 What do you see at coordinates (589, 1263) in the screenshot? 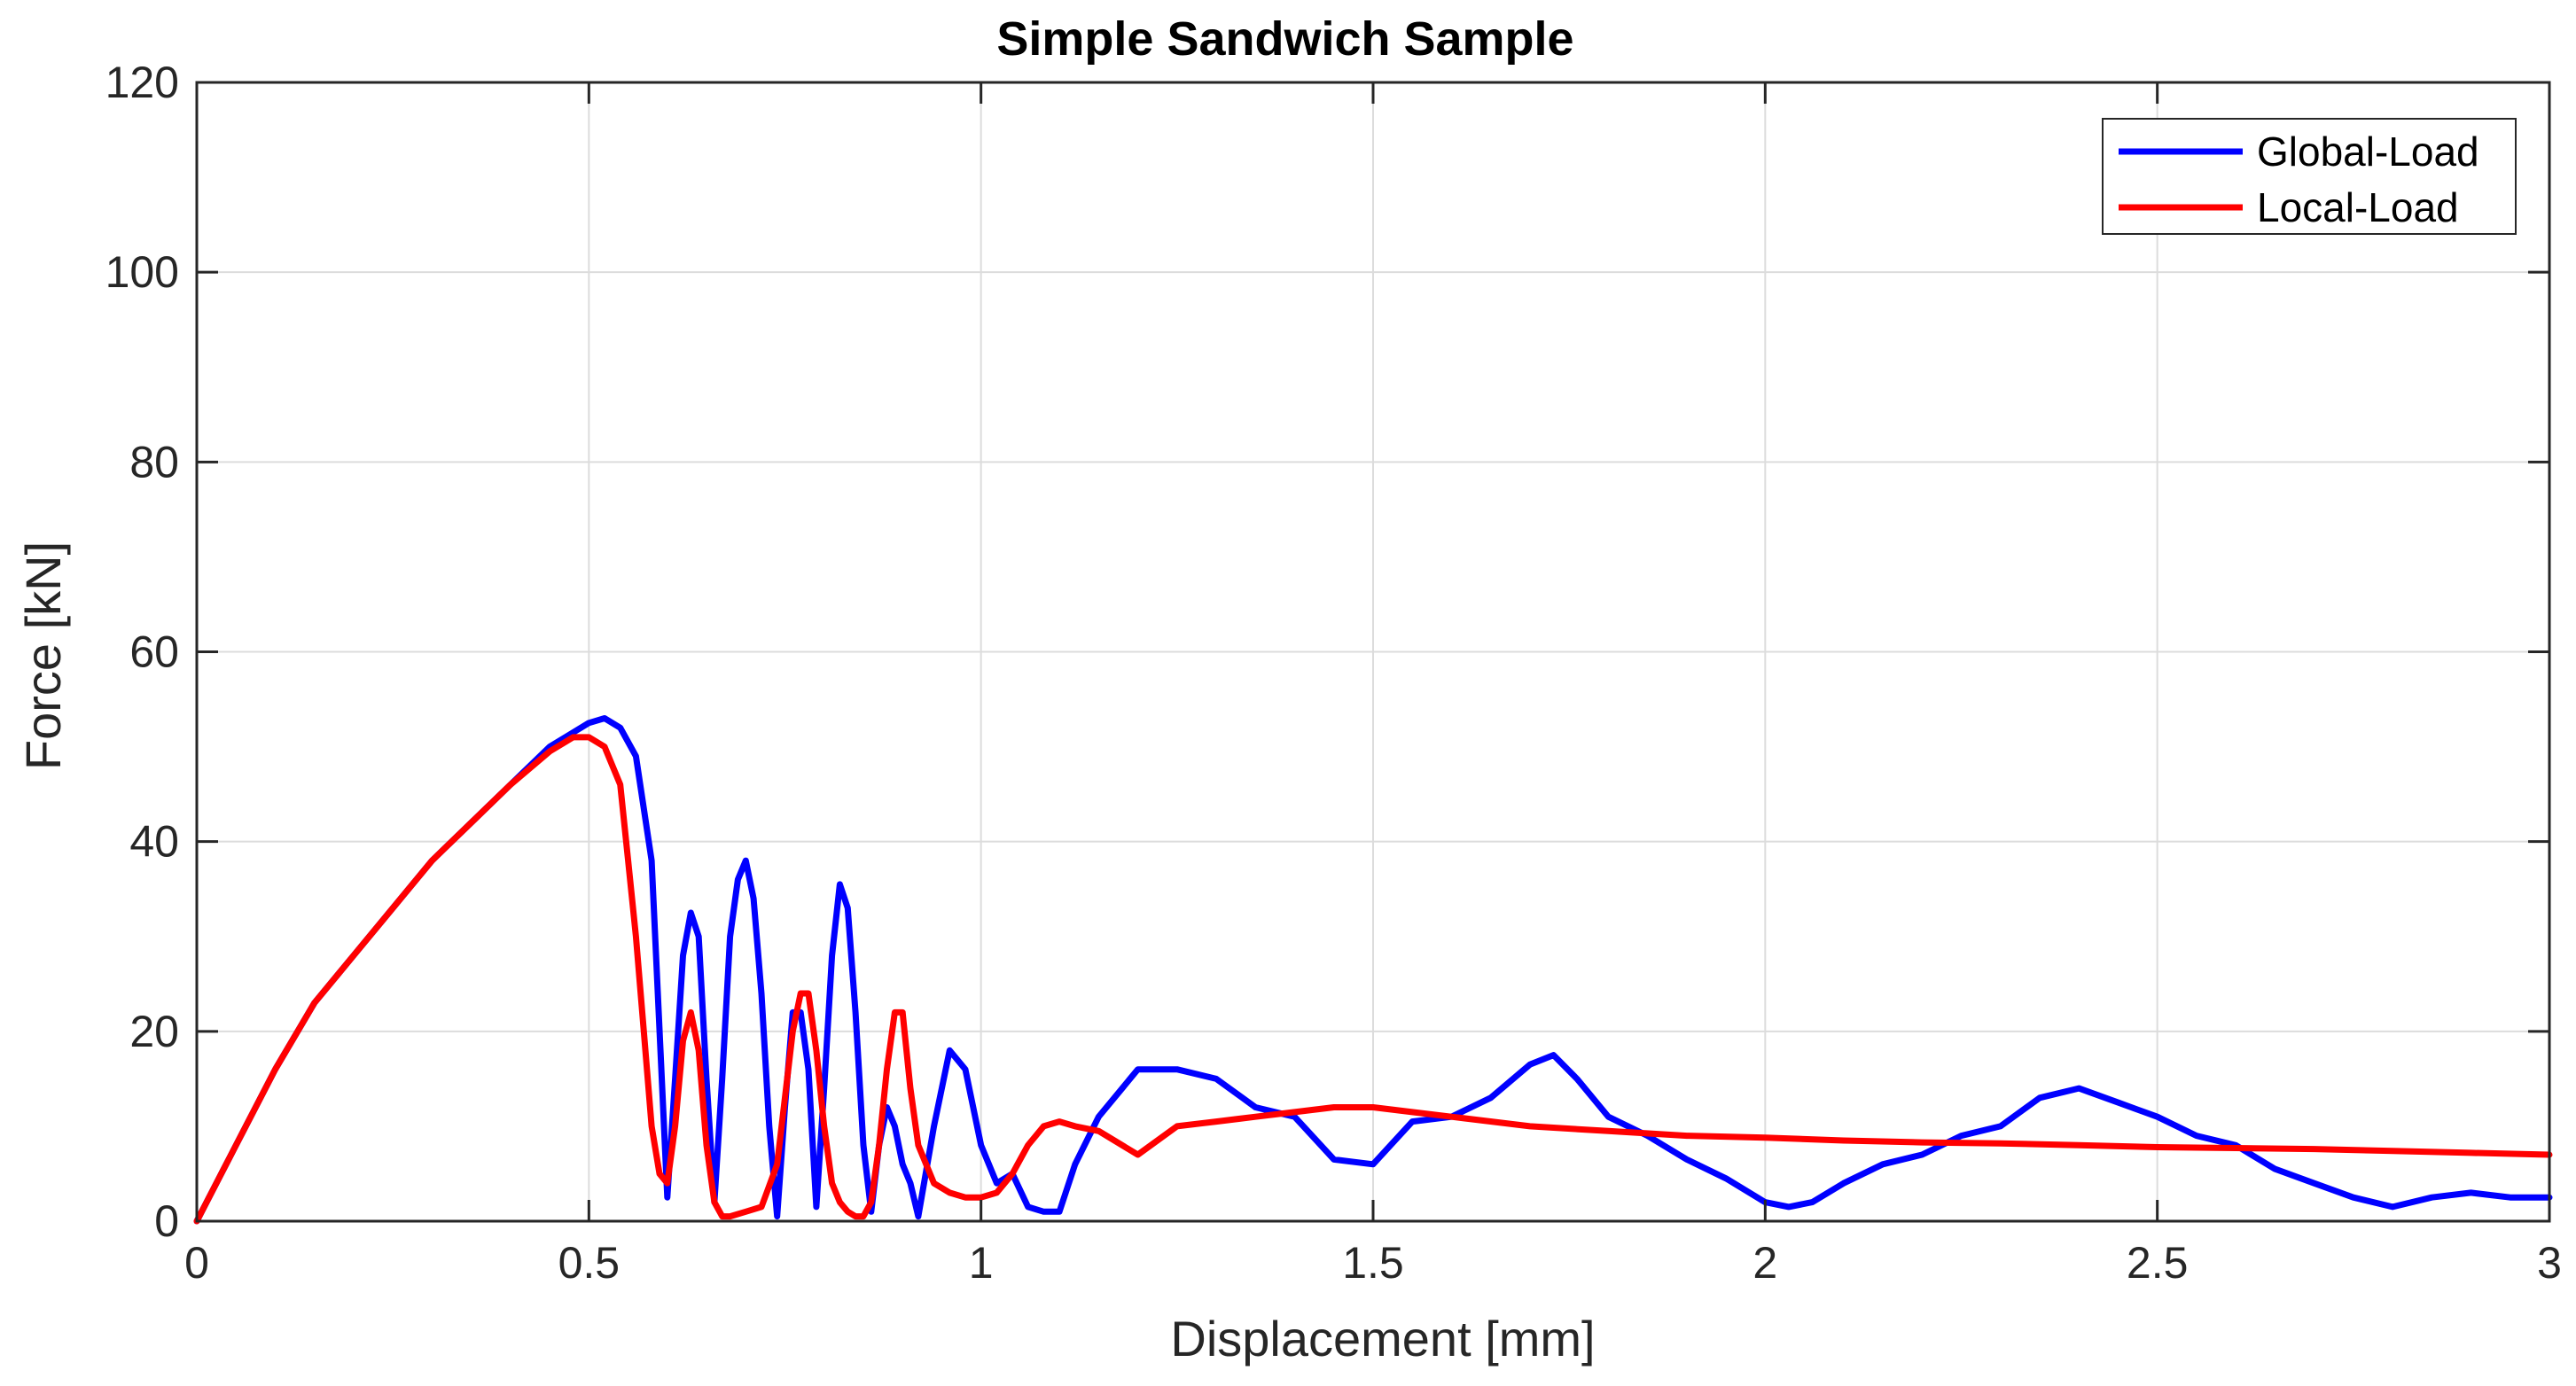
I see `x-tick-label: 0.5` at bounding box center [589, 1263].